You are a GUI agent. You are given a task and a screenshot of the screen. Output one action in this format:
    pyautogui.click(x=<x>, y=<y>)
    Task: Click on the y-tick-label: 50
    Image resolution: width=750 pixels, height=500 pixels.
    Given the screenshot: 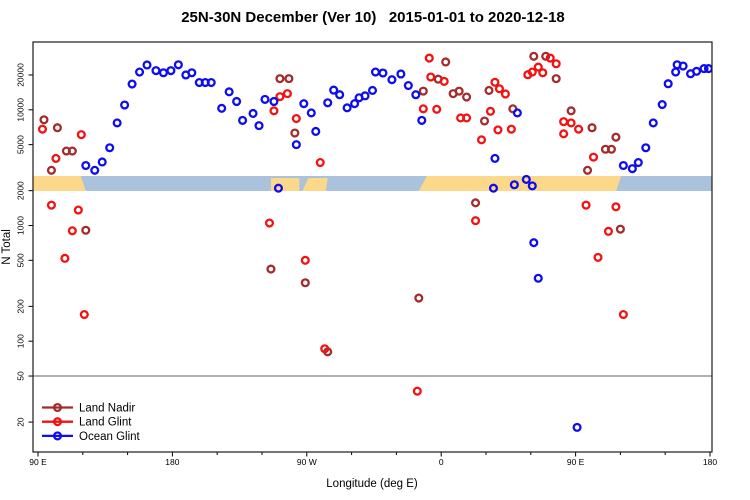 What is the action you would take?
    pyautogui.click(x=21, y=376)
    